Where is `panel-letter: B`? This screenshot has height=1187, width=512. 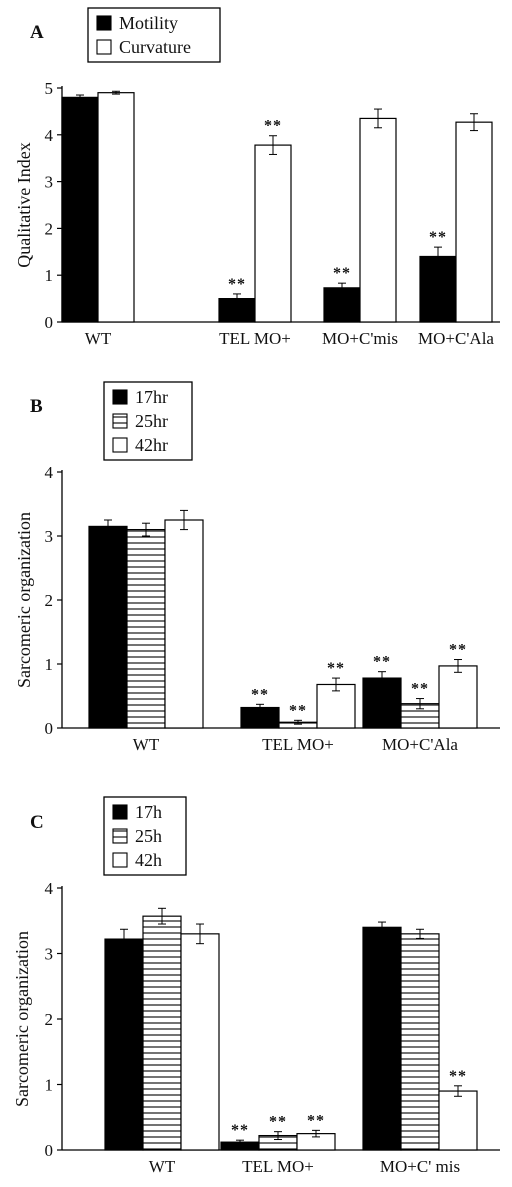 panel-letter: B is located at coordinates (36, 406).